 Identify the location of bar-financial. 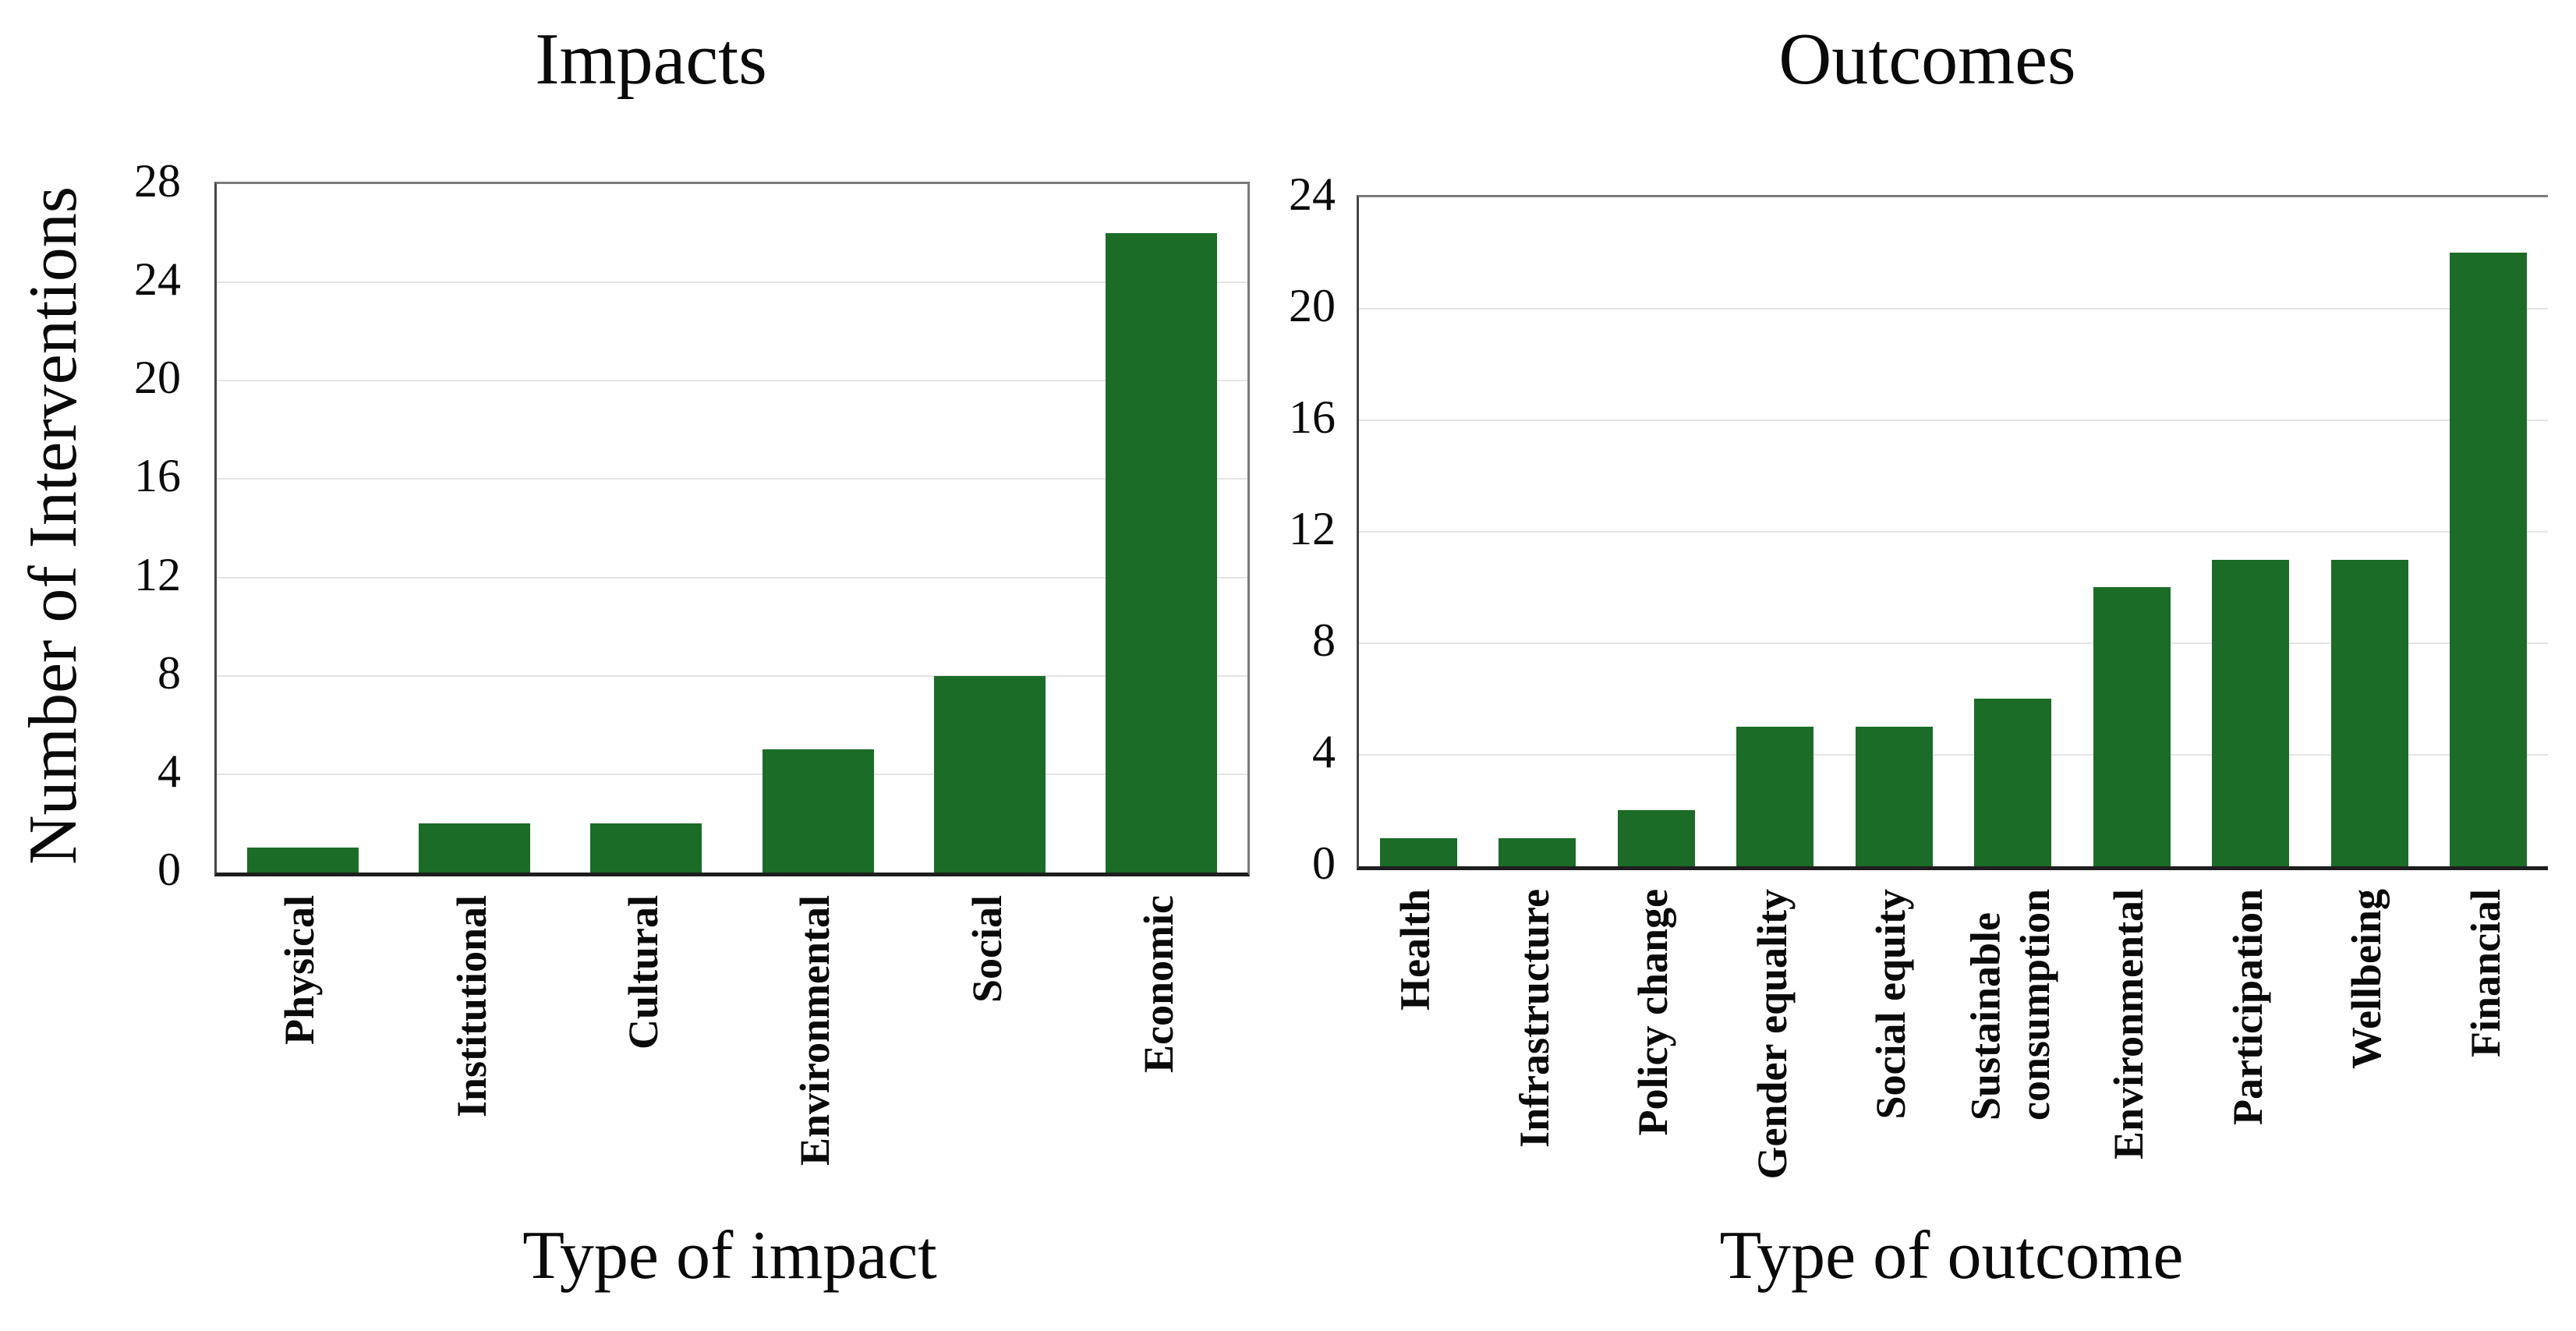
(2488, 559).